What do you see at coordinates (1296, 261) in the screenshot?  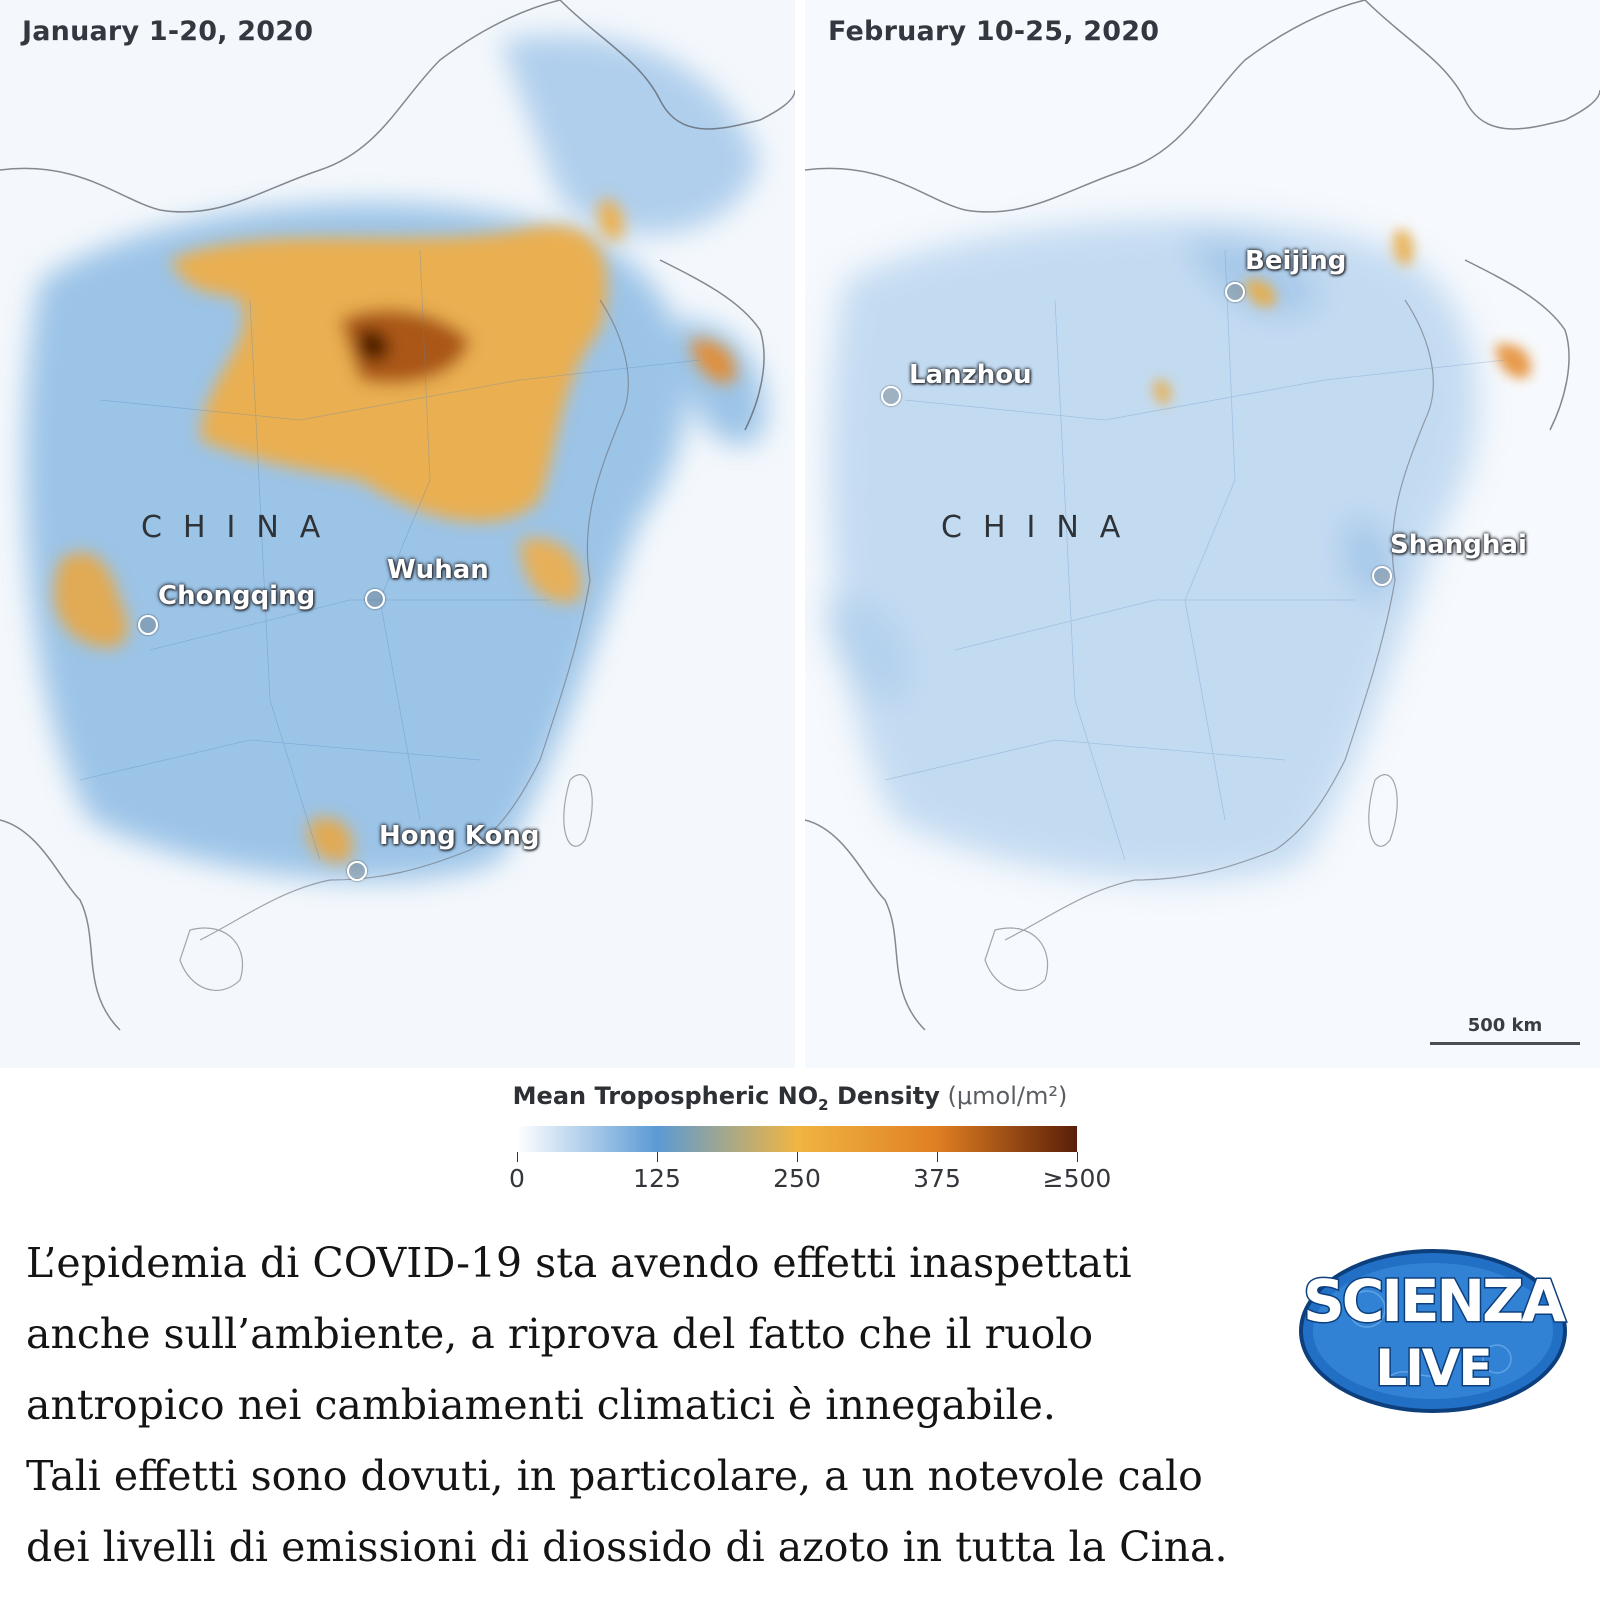 I see `city-name: Beijing` at bounding box center [1296, 261].